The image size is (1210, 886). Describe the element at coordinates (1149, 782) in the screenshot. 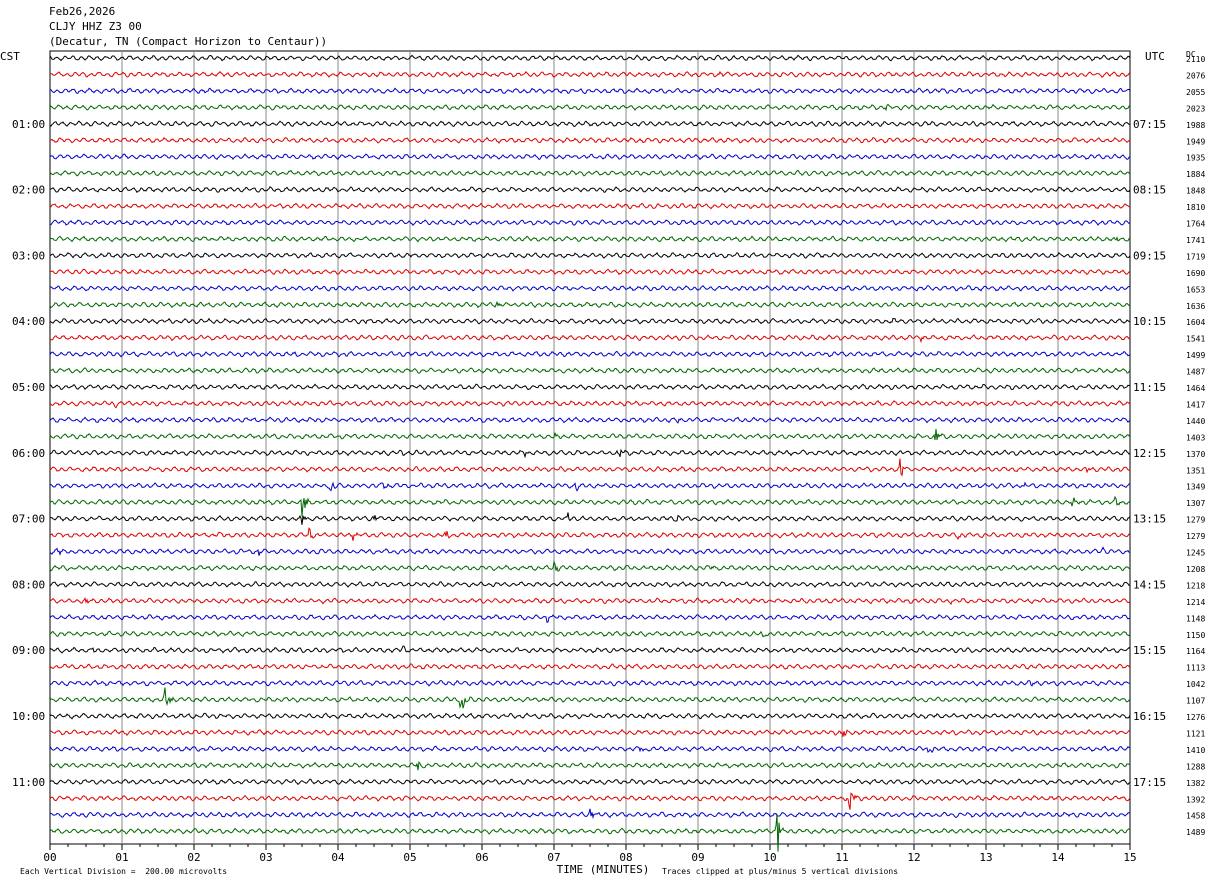

I see `utc-hour-label: 17:15` at that location.